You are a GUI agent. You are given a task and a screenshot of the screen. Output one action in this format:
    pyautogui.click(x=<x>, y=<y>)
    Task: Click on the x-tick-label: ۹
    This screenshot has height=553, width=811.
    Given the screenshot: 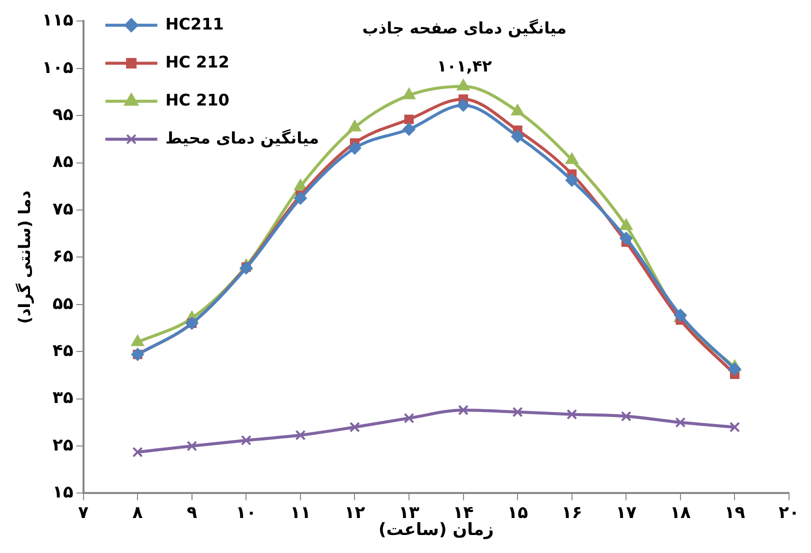 What is the action you would take?
    pyautogui.click(x=192, y=512)
    